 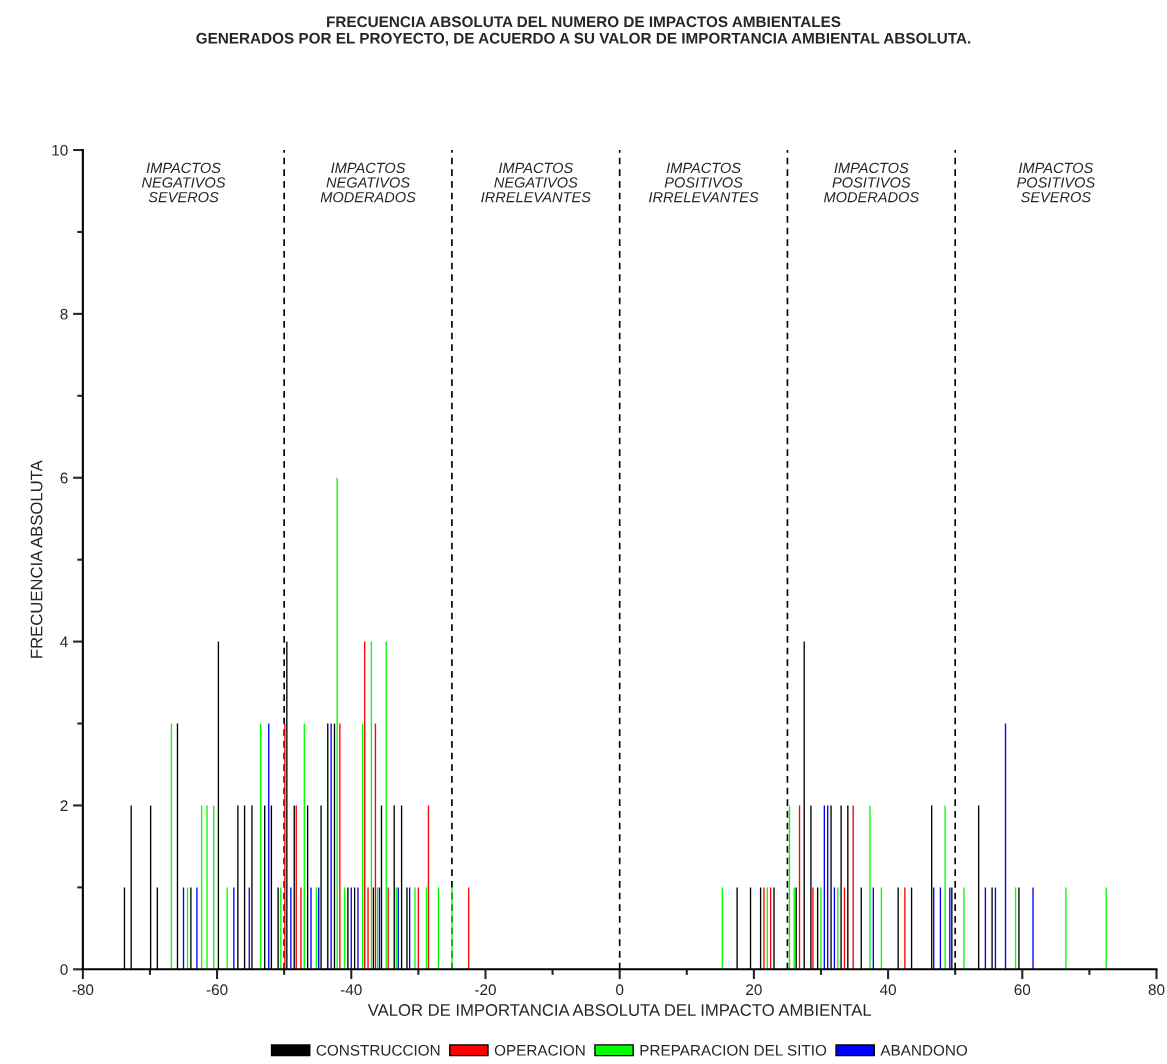 What do you see at coordinates (619, 1010) in the screenshot?
I see `x-axis-title: VALOR DE IMPORTANCIA ABSOLUTA DEL IMPACTO AMBIENTAL` at bounding box center [619, 1010].